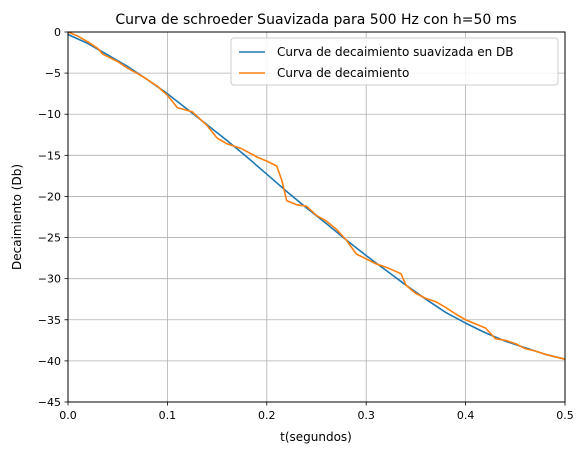  What do you see at coordinates (49, 155) in the screenshot?
I see `y-tick-label: −15` at bounding box center [49, 155].